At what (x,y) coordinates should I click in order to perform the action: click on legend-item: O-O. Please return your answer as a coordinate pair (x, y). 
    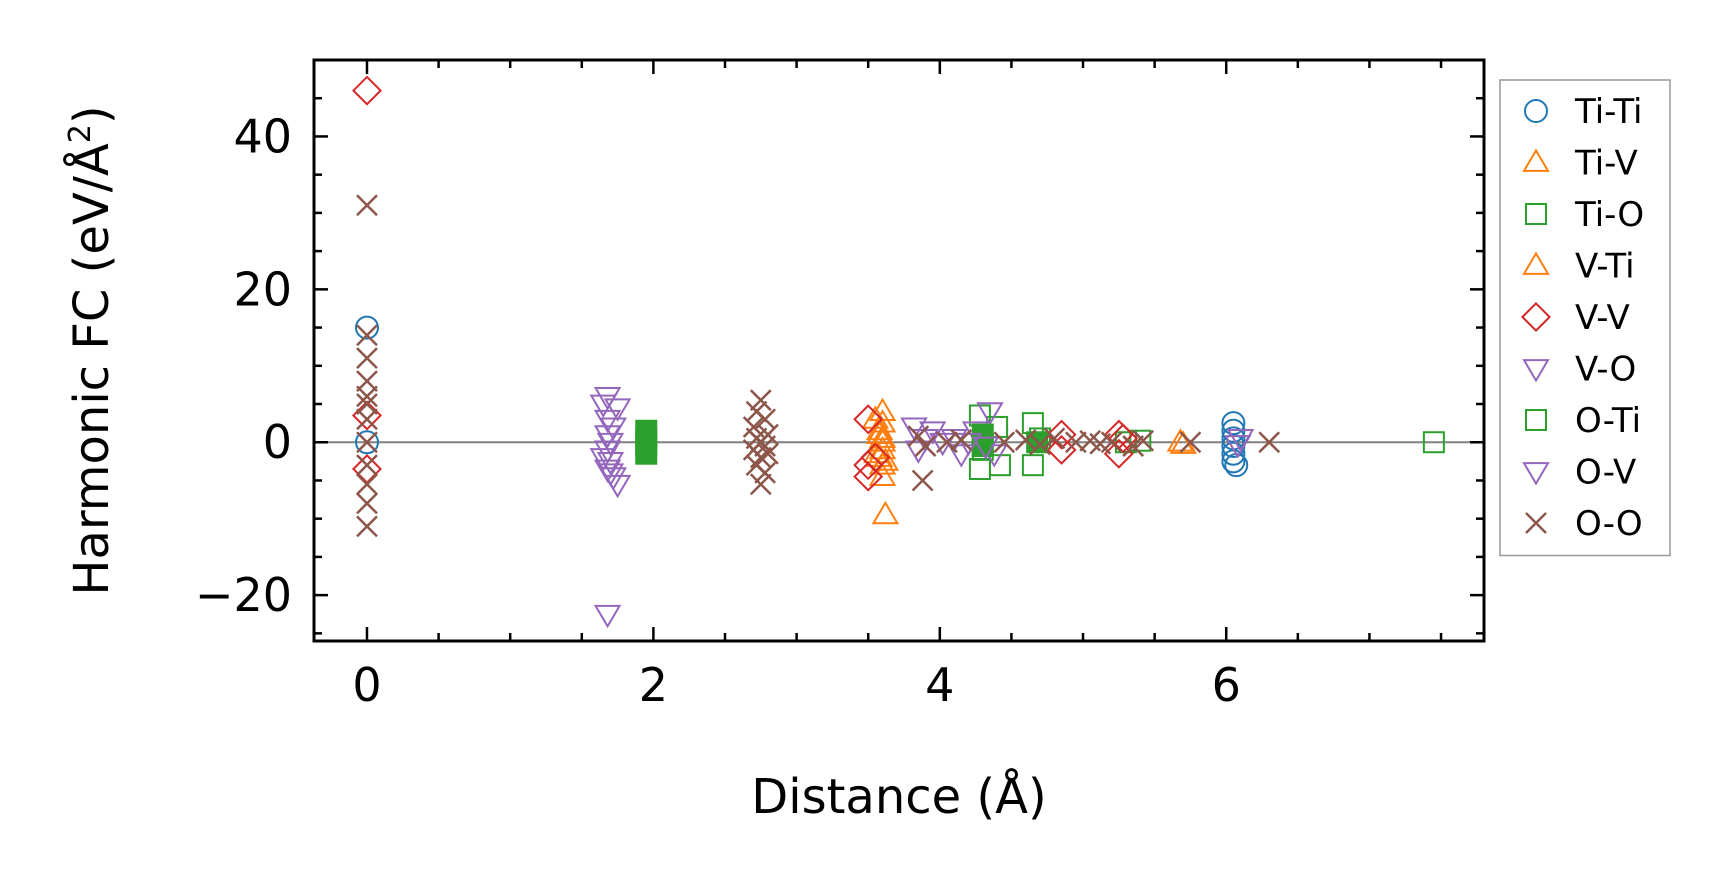
    Looking at the image, I should click on (1584, 524).